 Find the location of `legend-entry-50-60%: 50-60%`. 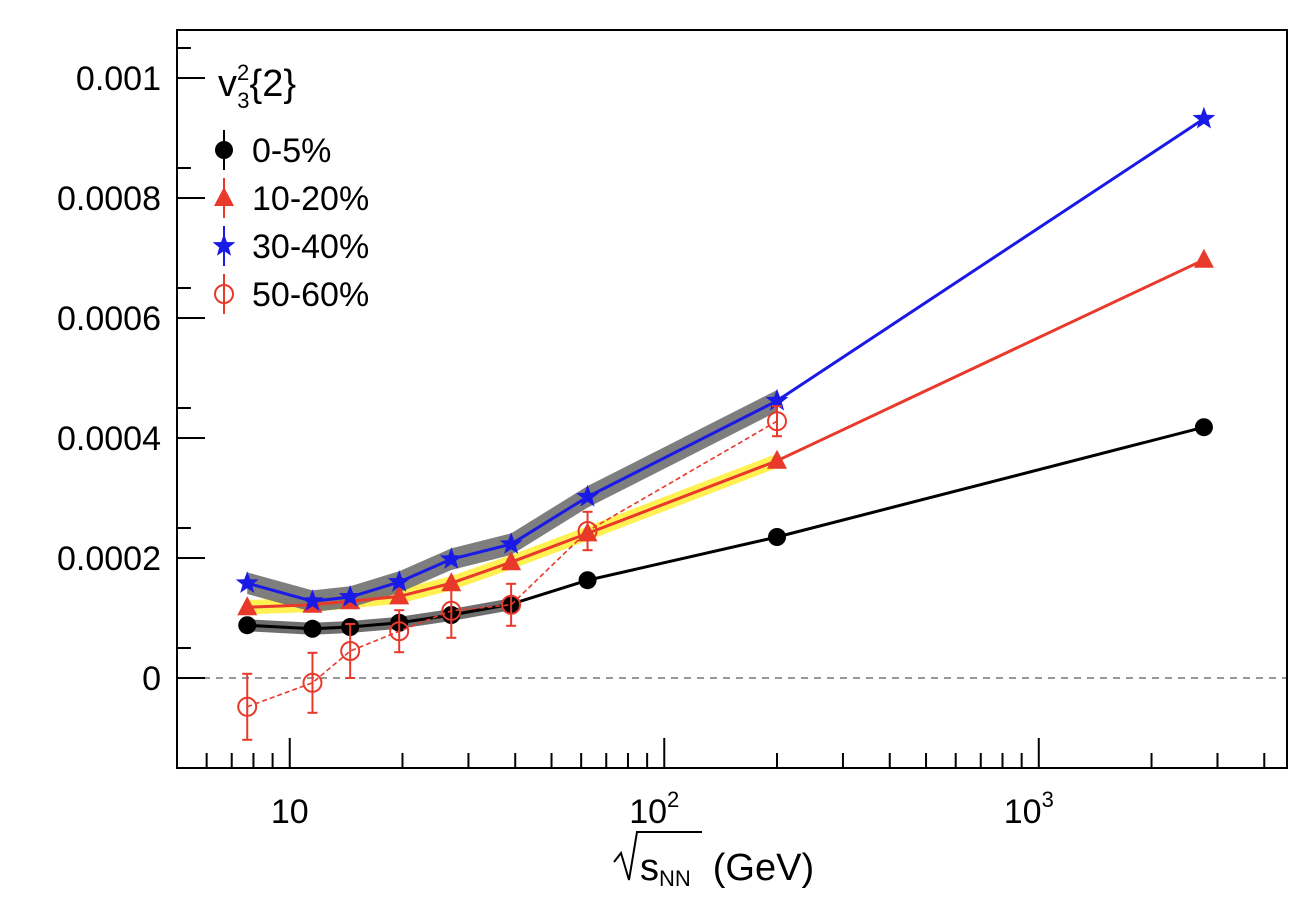

legend-entry-50-60%: 50-60% is located at coordinates (291, 294).